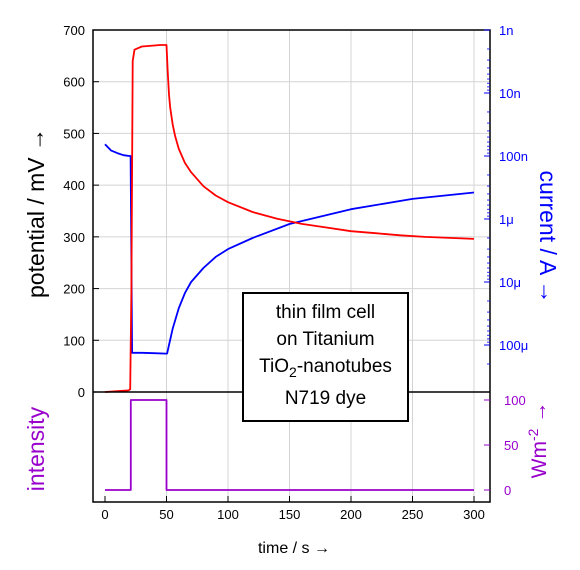 The height and width of the screenshot is (570, 580). Describe the element at coordinates (515, 400) in the screenshot. I see `intensity-tick-label: 100` at that location.